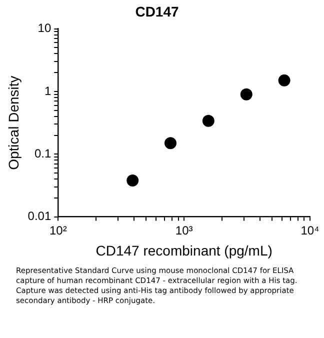  What do you see at coordinates (48, 91) in the screenshot?
I see `y-tick-label: 1` at bounding box center [48, 91].